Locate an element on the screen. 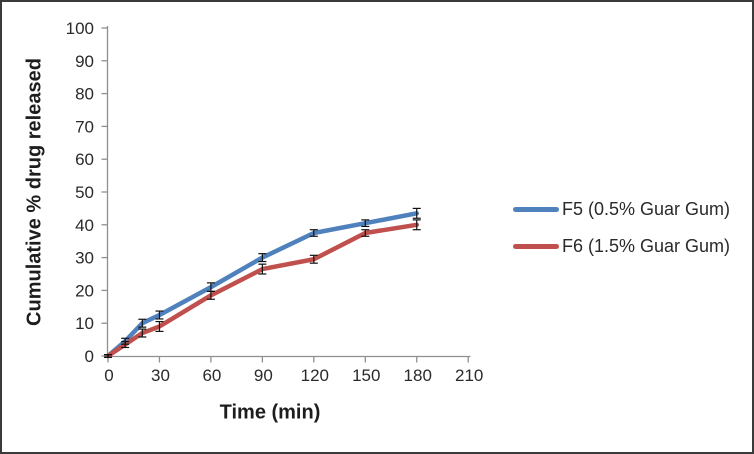 The width and height of the screenshot is (754, 454). legend: F5 (0.5% Guar Gum) F6 (1.5% Guar Gum) is located at coordinates (630, 231).